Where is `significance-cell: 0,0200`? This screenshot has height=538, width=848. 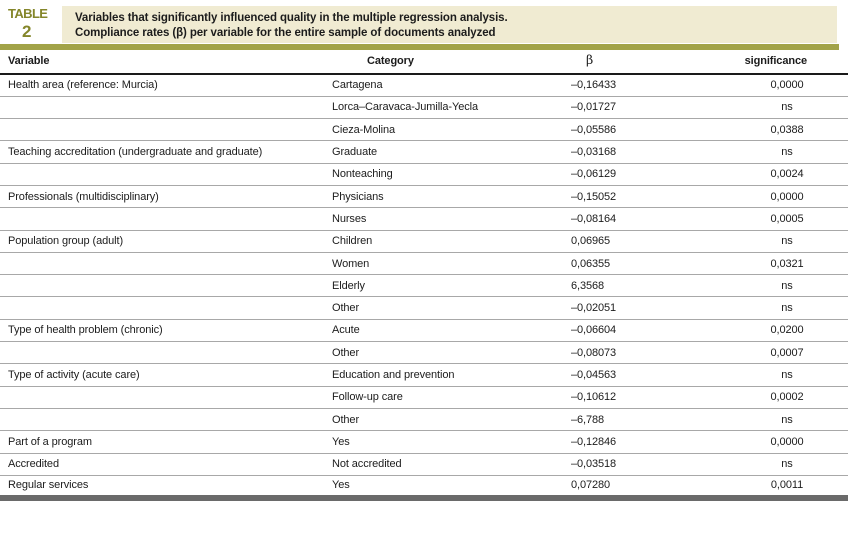 significance-cell: 0,0200 is located at coordinates (787, 331).